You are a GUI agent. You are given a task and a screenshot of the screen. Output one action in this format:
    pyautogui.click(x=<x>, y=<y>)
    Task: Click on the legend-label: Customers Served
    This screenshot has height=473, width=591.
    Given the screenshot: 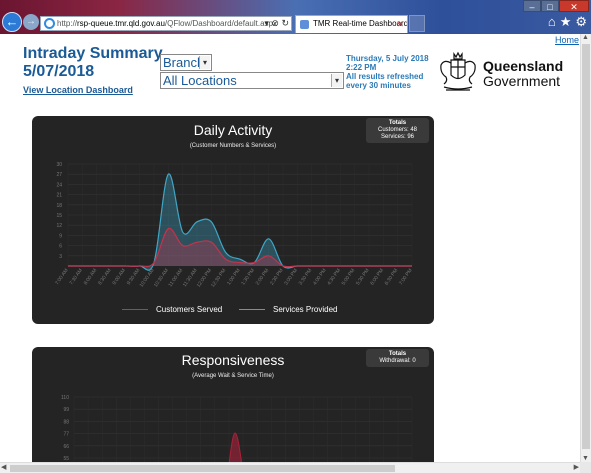 What is the action you would take?
    pyautogui.click(x=189, y=309)
    